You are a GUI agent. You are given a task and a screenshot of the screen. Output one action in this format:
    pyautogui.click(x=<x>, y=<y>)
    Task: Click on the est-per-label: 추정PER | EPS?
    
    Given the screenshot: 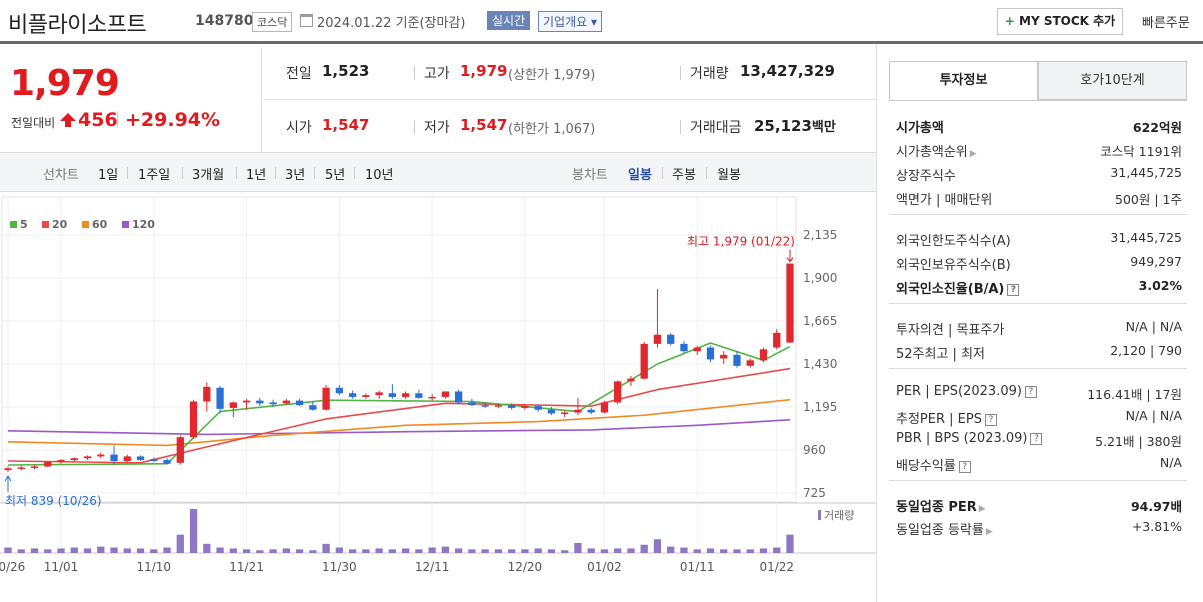 What is the action you would take?
    pyautogui.click(x=946, y=417)
    